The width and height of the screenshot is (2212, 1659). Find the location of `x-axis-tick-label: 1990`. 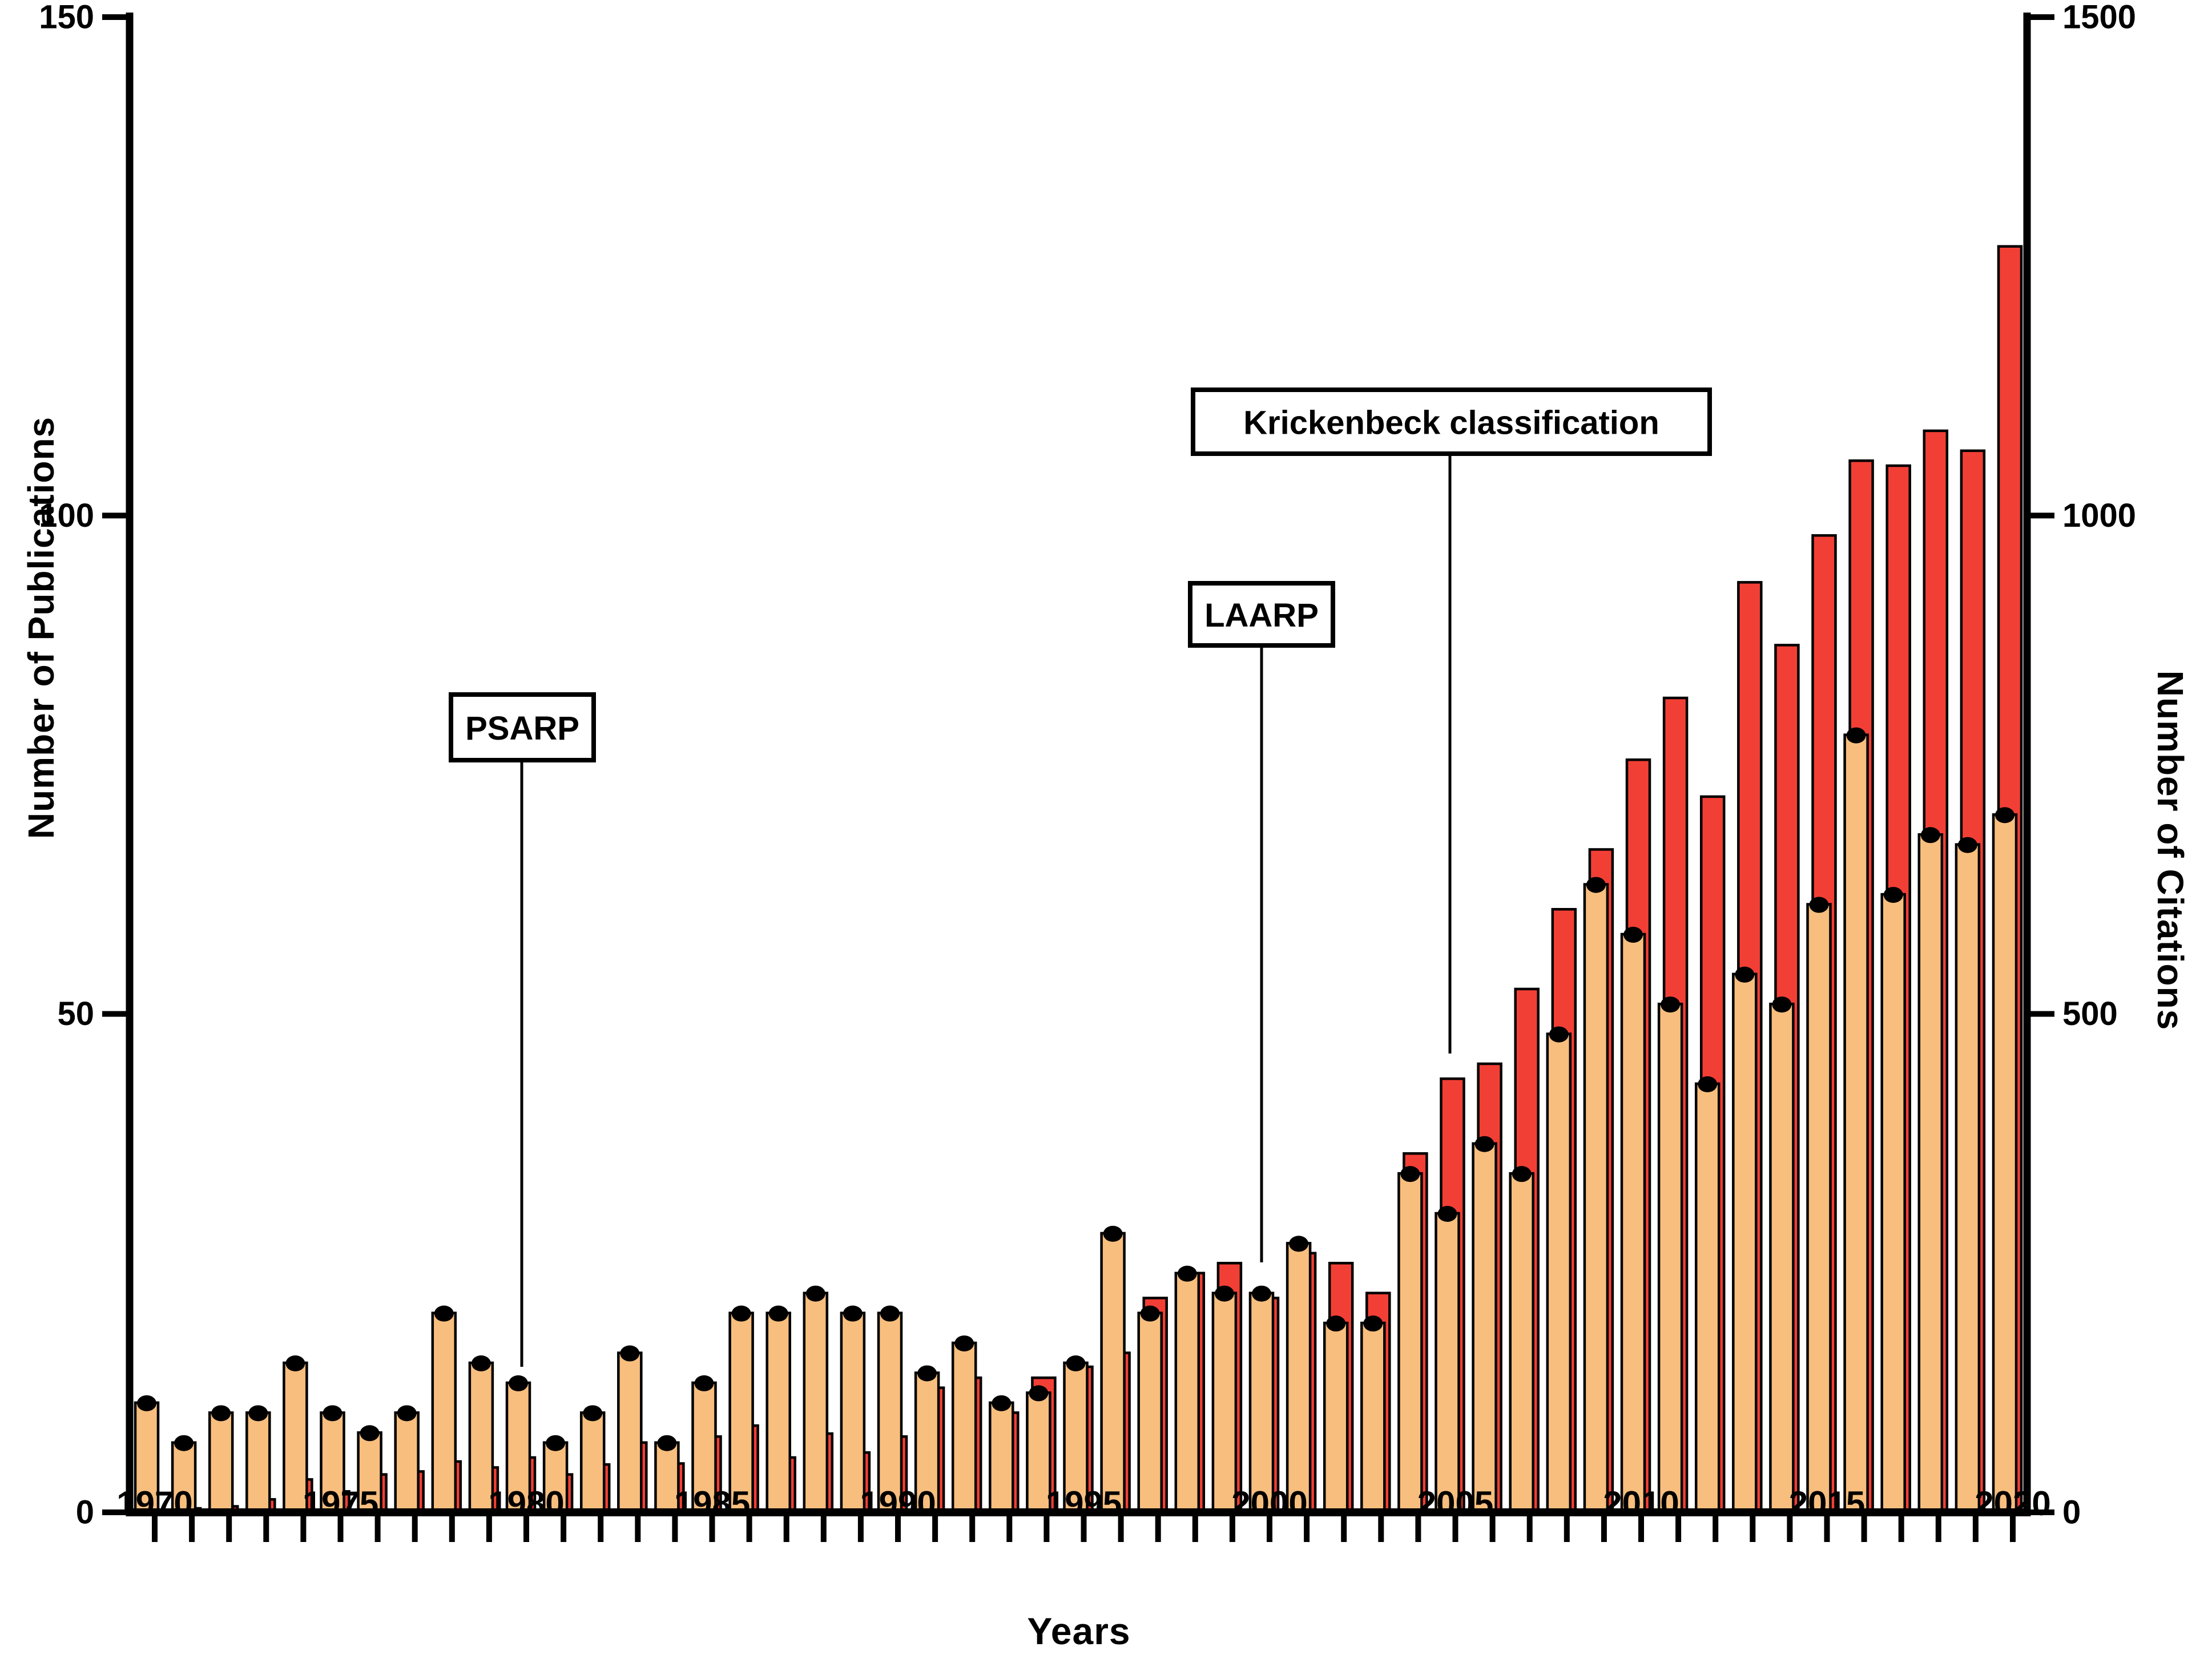

x-axis-tick-label: 1990 is located at coordinates (898, 1503).